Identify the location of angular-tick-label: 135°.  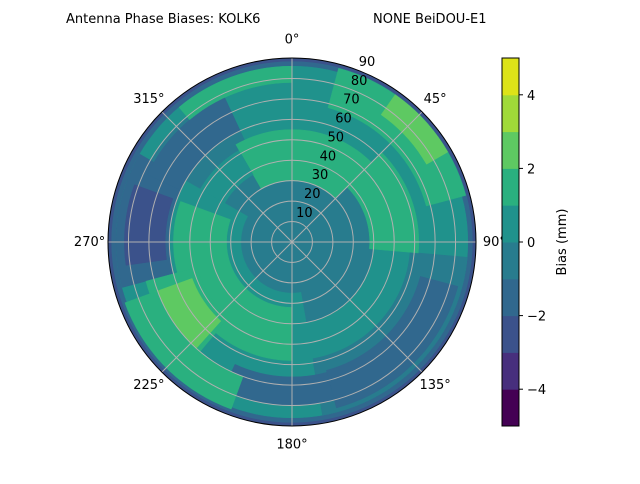
(434, 385).